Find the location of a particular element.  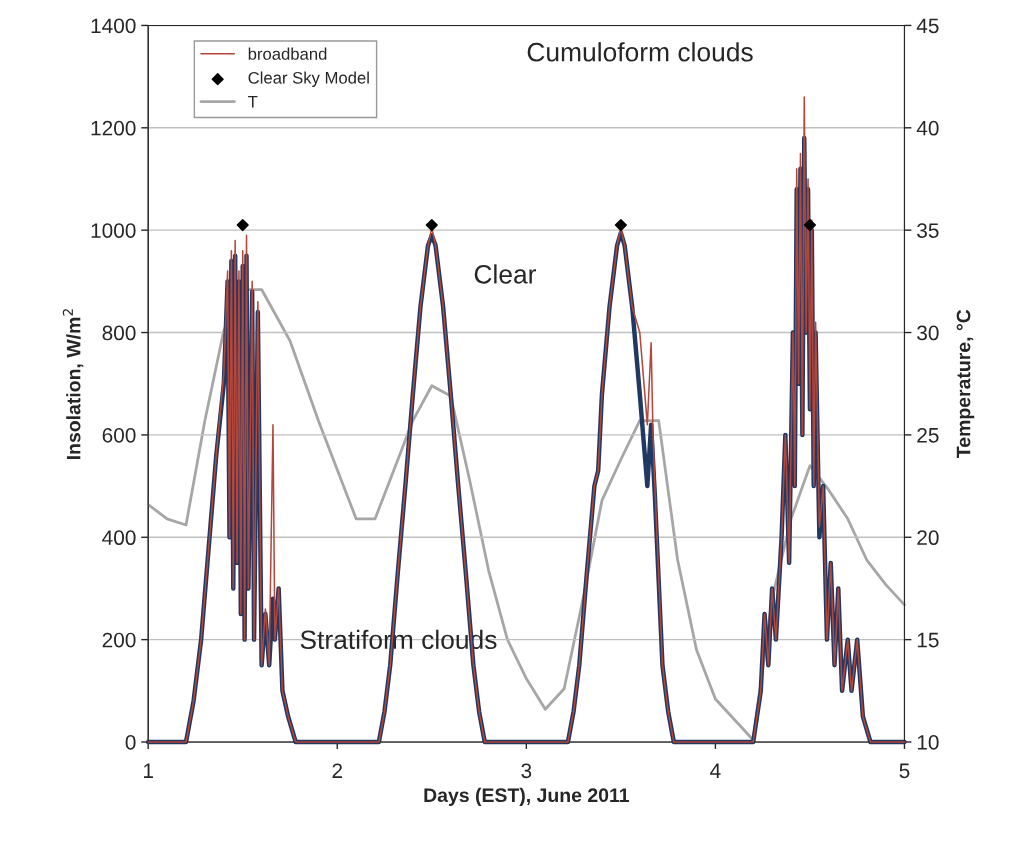

y2-tick-label: 45 is located at coordinates (927, 26).